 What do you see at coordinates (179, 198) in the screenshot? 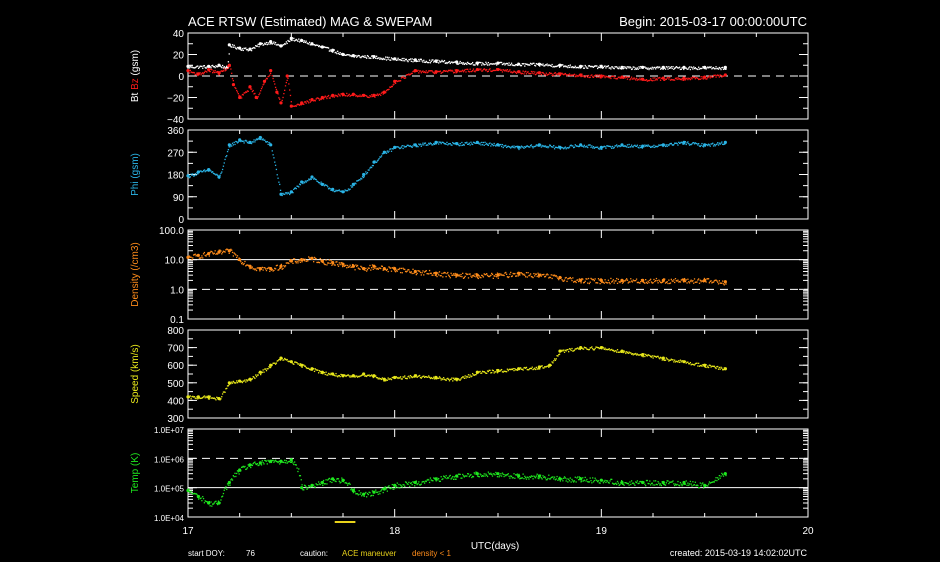
I see `y-tick-label: 90` at bounding box center [179, 198].